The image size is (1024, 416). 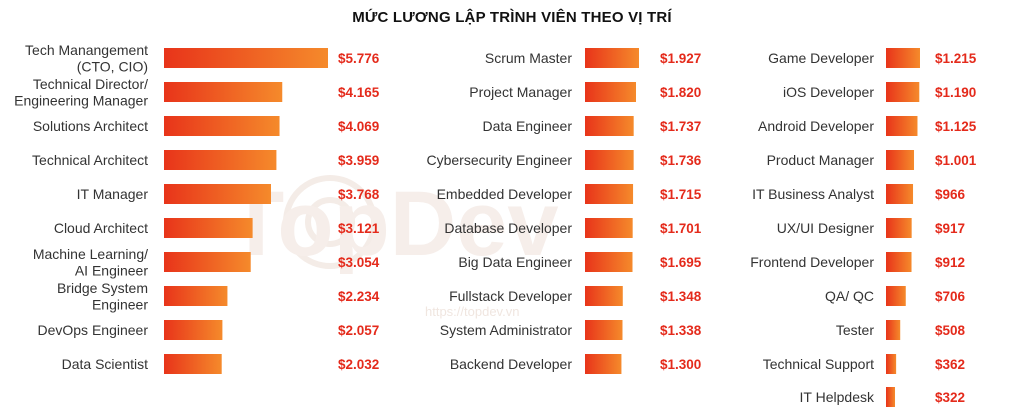 What do you see at coordinates (821, 160) in the screenshot?
I see `category-label: Product Manager` at bounding box center [821, 160].